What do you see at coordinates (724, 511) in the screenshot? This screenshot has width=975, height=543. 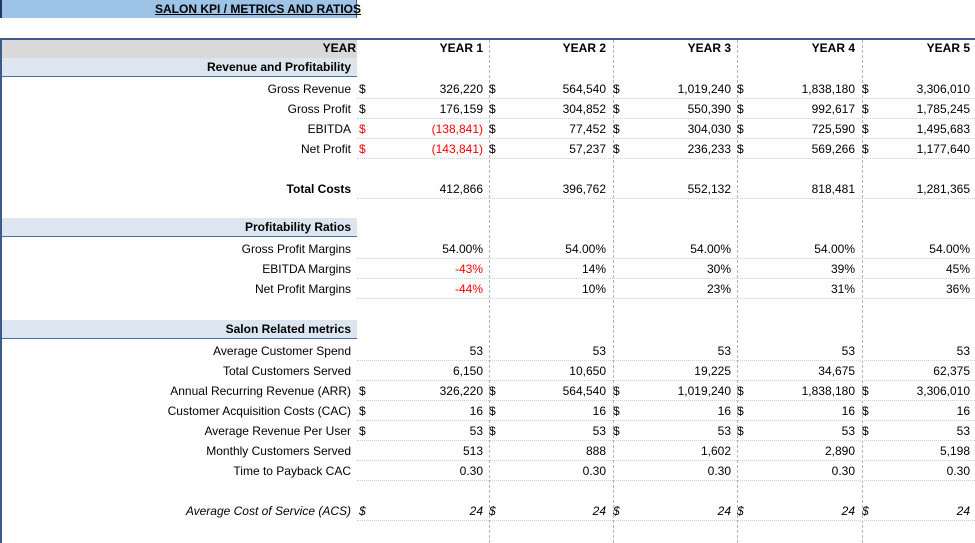 I see `acs-row-value-y3: 24` at bounding box center [724, 511].